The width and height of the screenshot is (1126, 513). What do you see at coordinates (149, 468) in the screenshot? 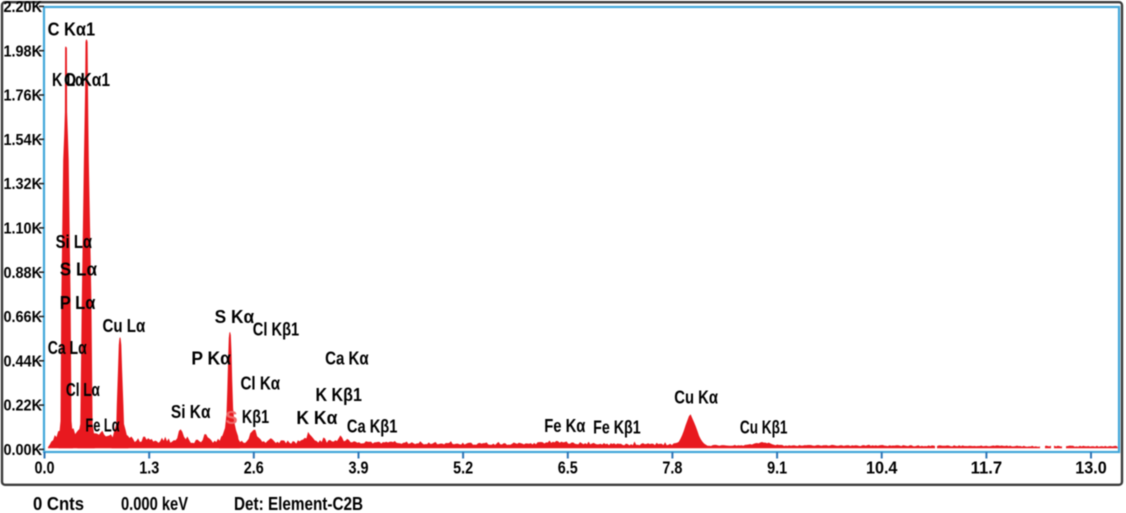
I see `svg-text: 1.3` at bounding box center [149, 468].